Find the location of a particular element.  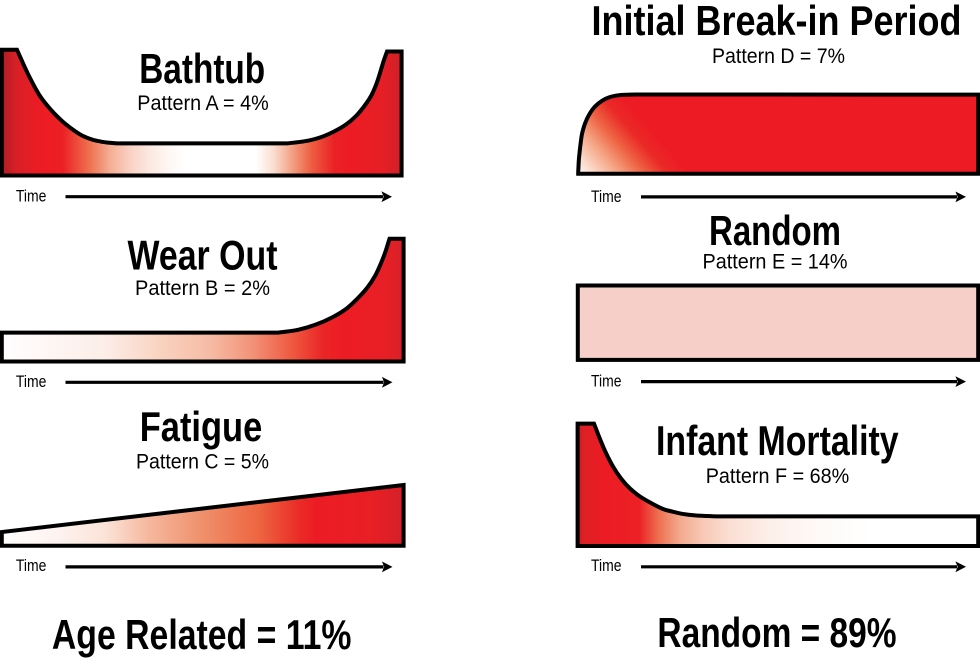

svg-text: Random = 89% is located at coordinates (776, 632).